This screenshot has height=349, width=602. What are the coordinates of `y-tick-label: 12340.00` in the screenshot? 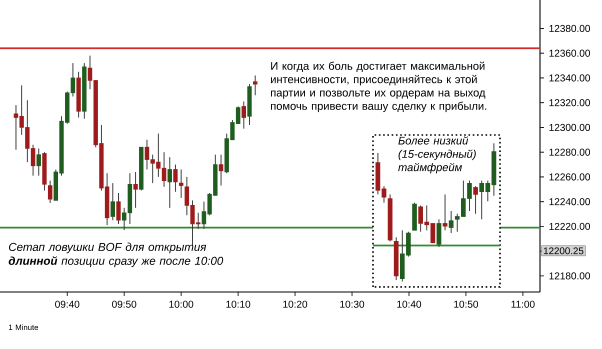 It's located at (569, 78).